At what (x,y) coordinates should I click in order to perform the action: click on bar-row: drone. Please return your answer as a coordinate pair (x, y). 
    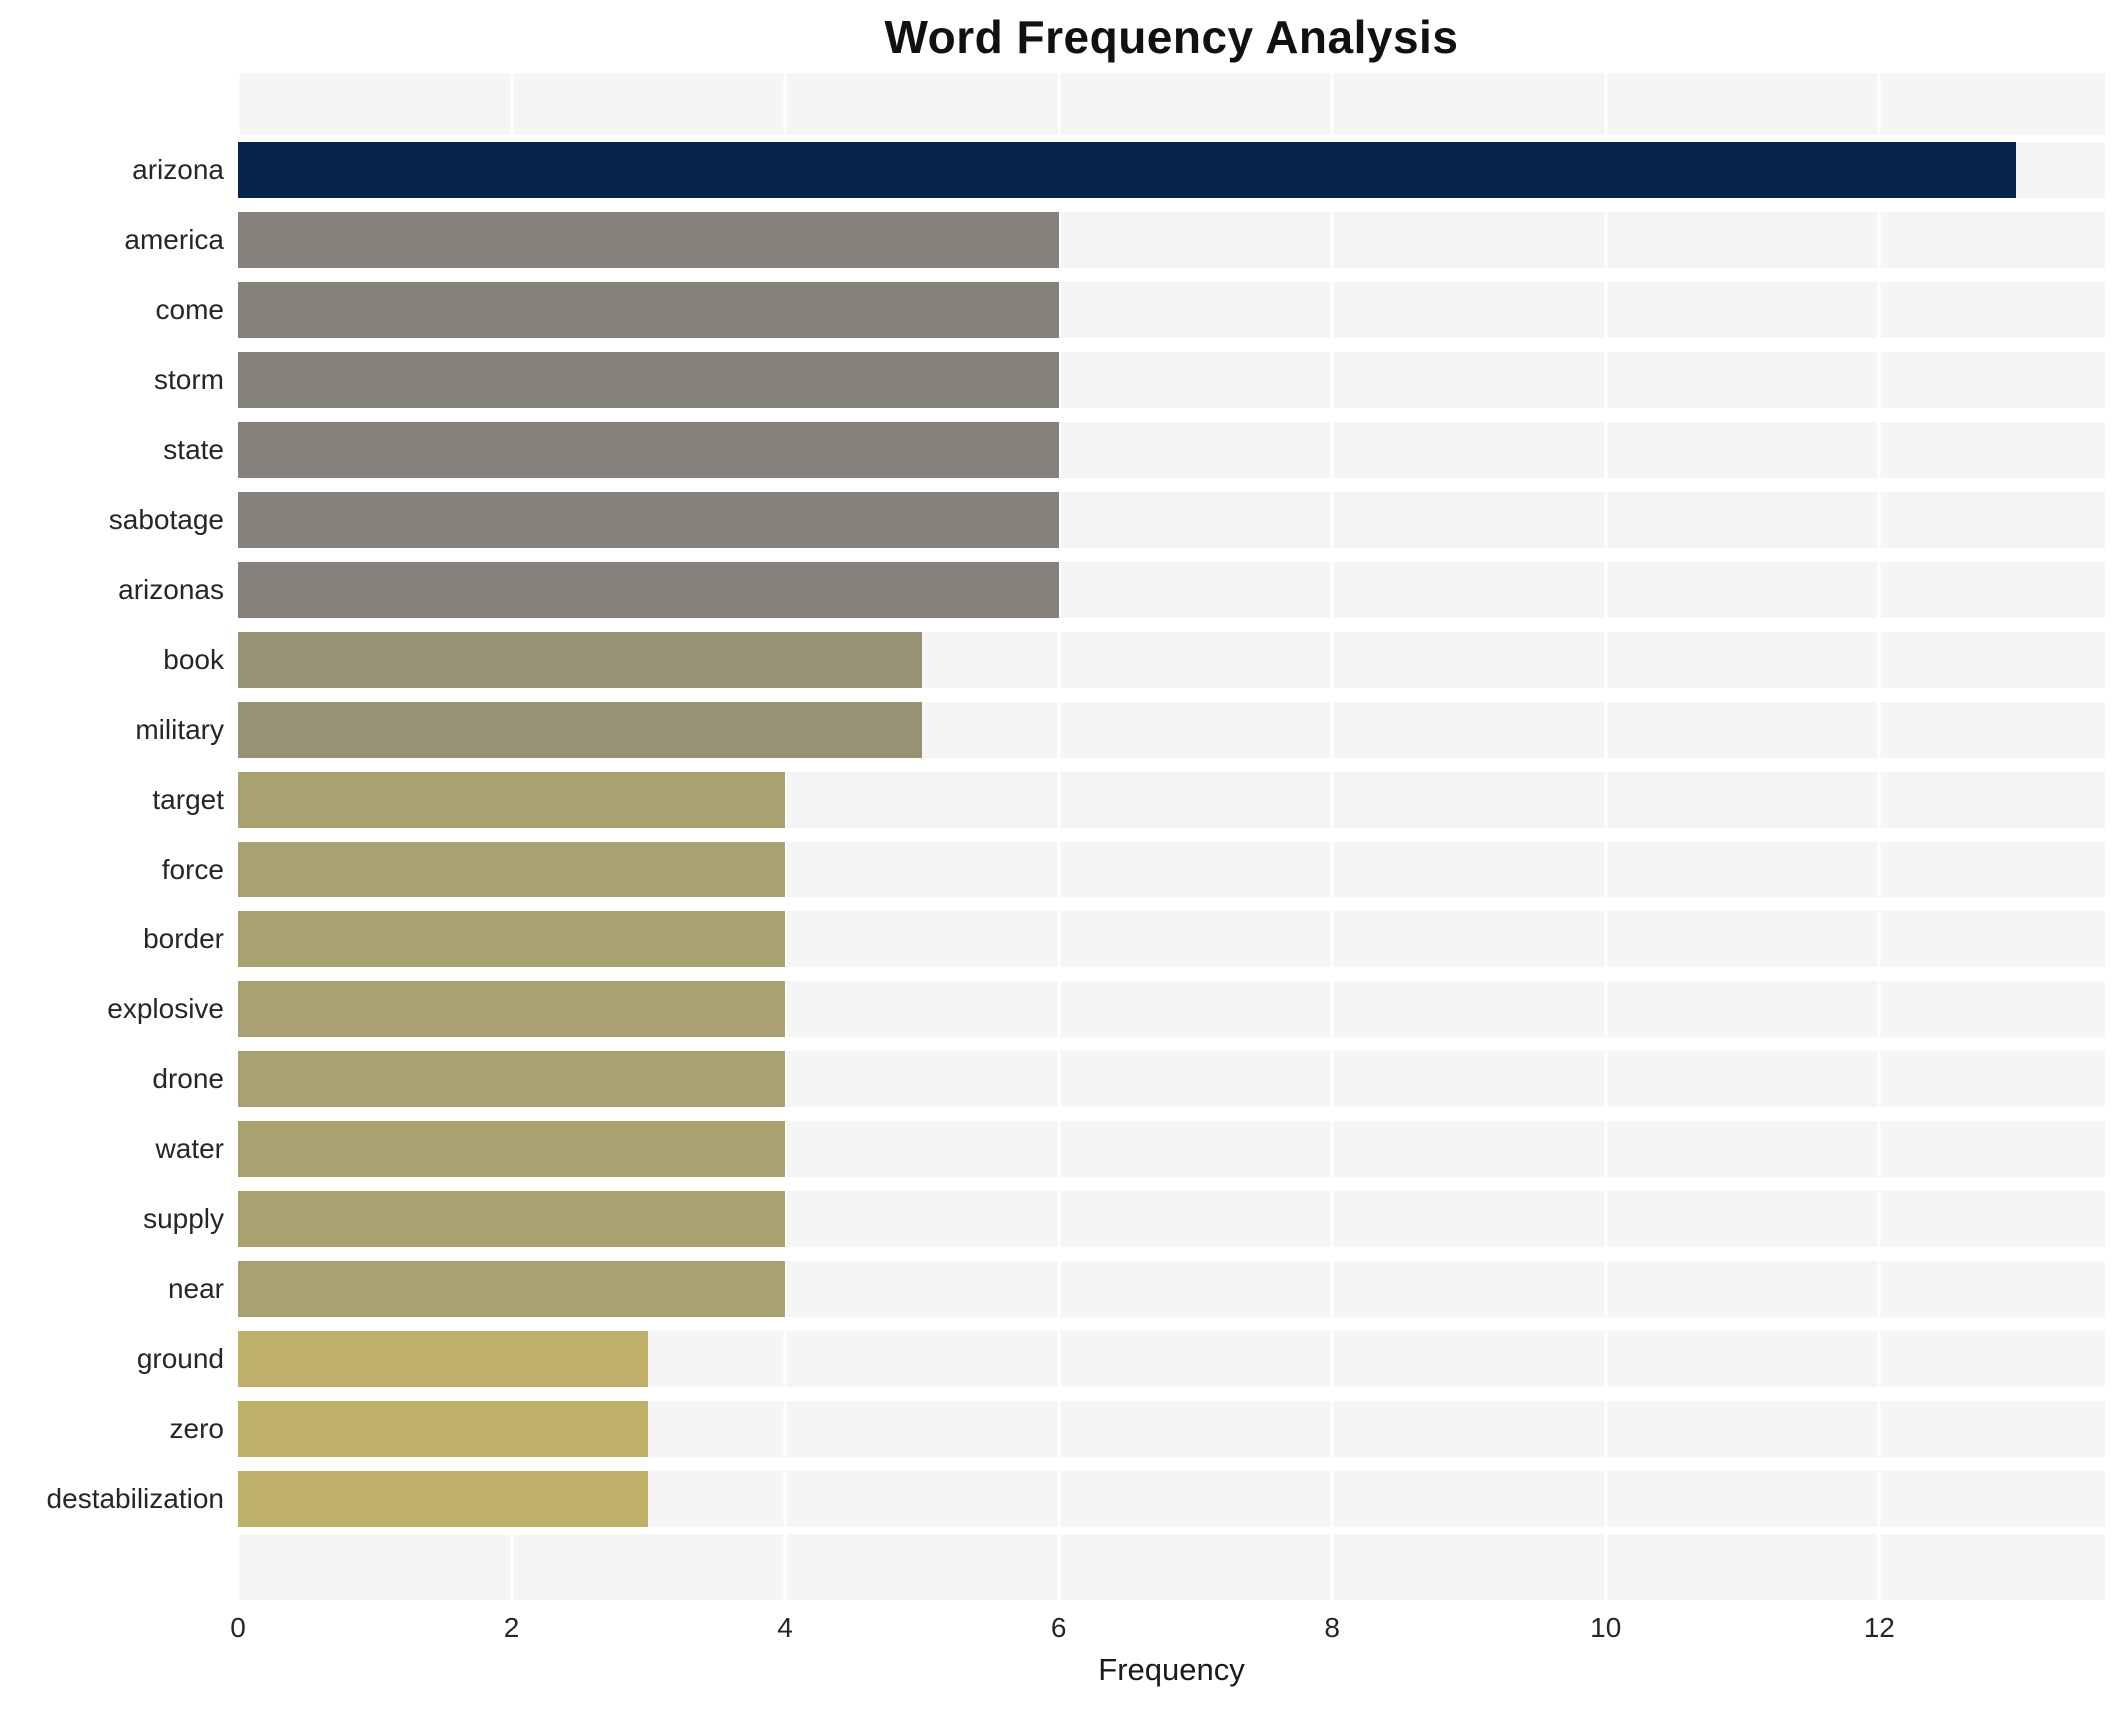
    Looking at the image, I should click on (1060, 1079).